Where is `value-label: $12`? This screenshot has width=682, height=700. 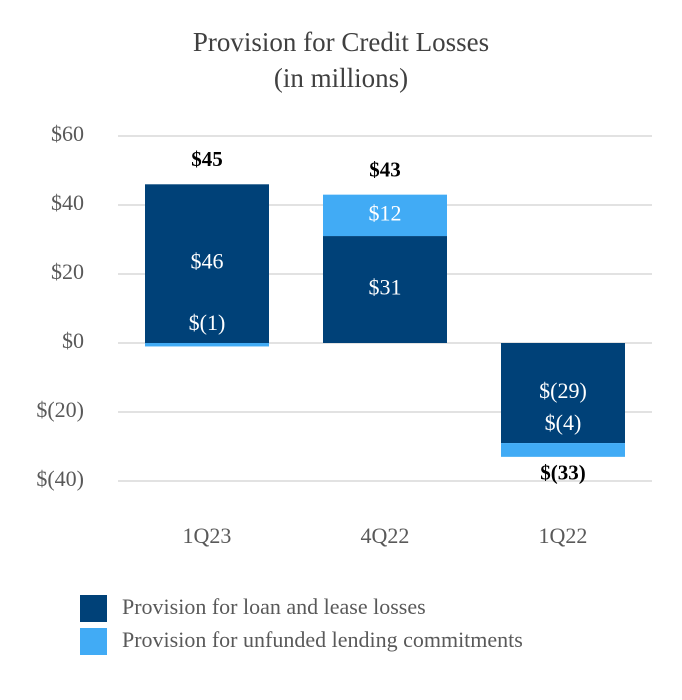 value-label: $12 is located at coordinates (385, 212).